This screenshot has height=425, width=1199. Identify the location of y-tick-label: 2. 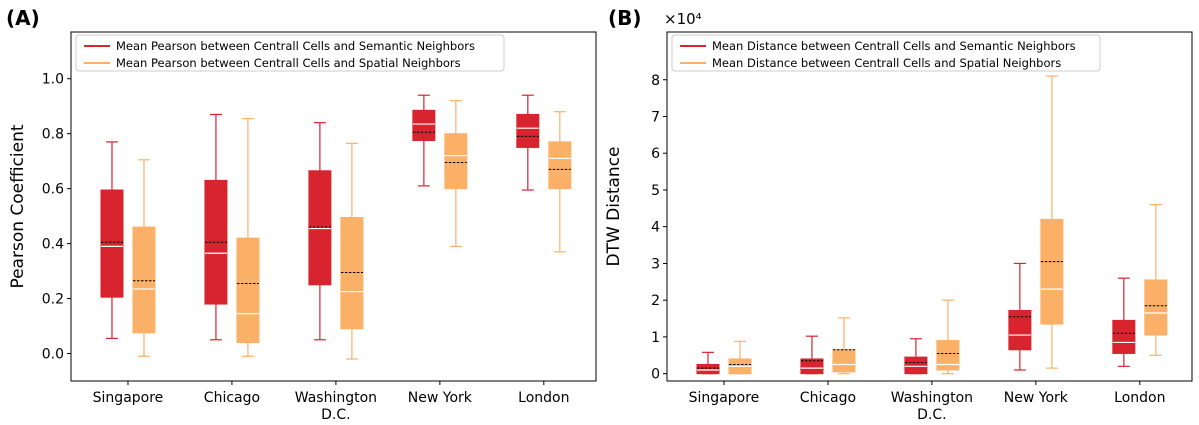
(655, 301).